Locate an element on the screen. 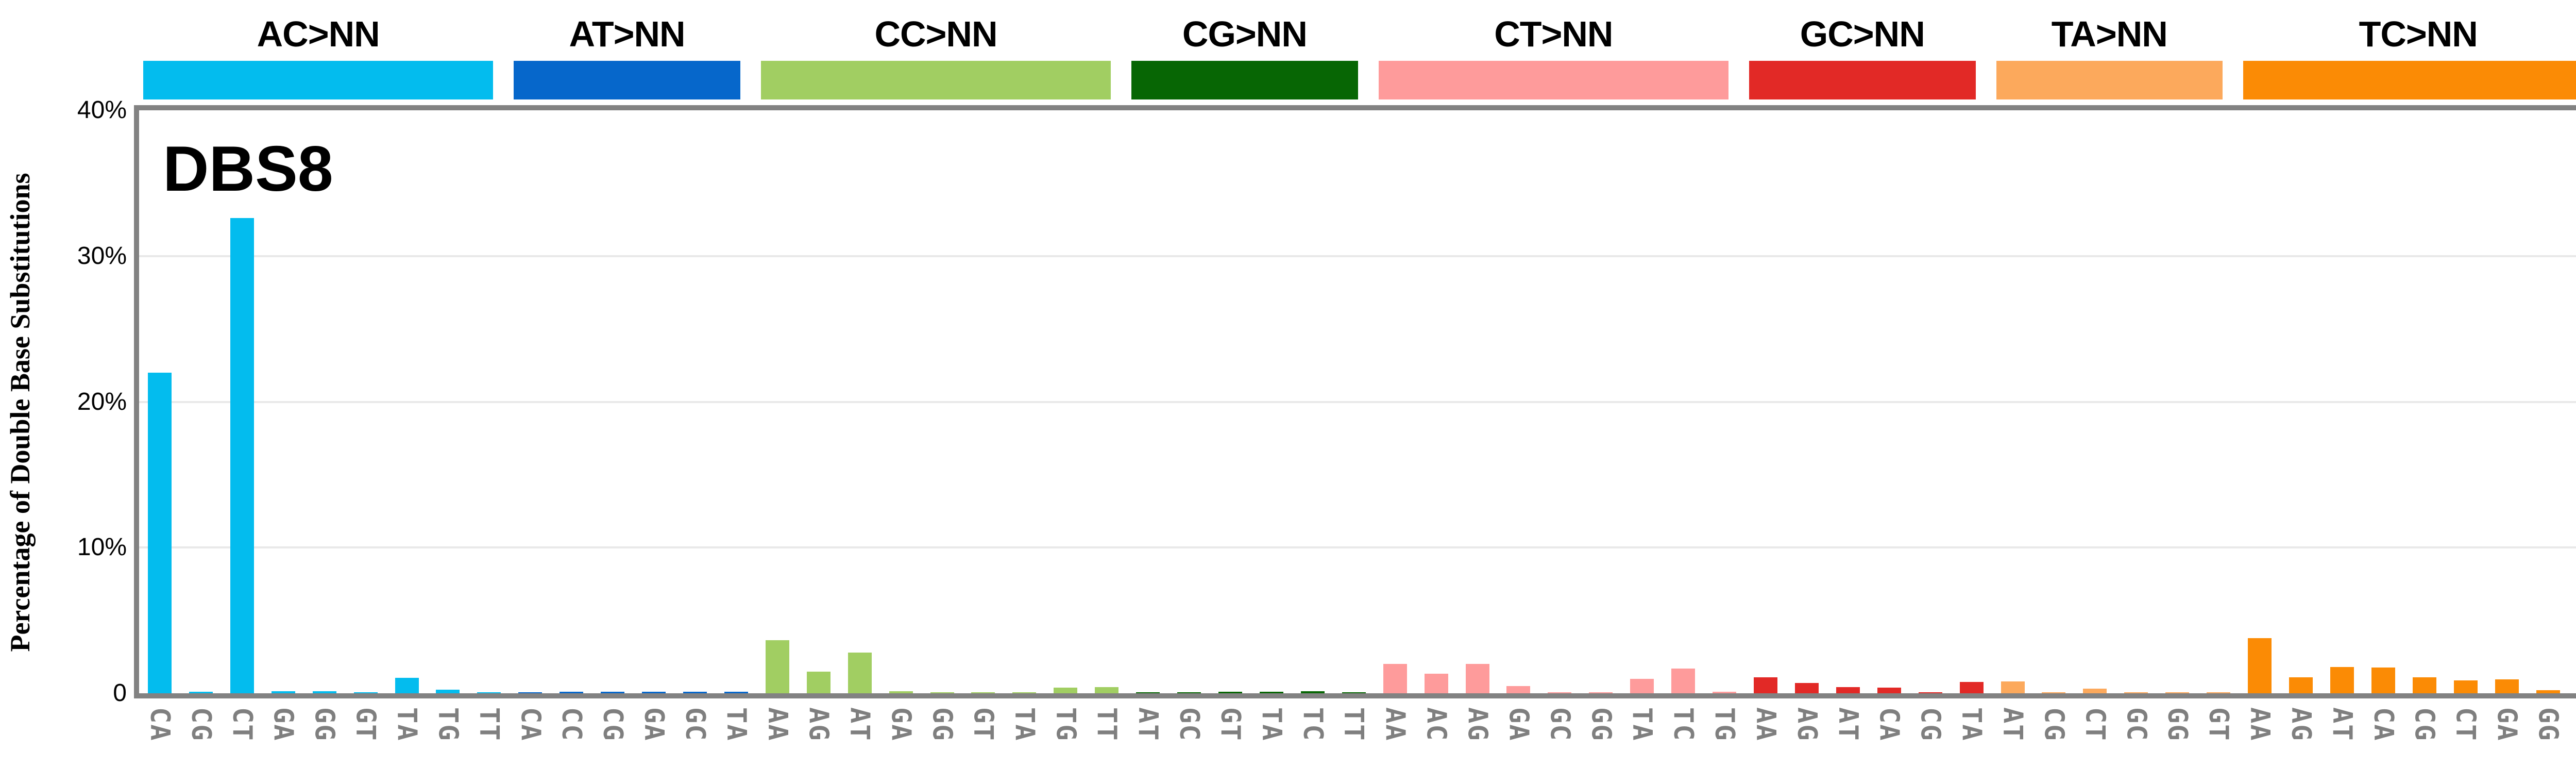 The image size is (2576, 767). x-tick-label-AC>NN-TT: TT is located at coordinates (489, 724).